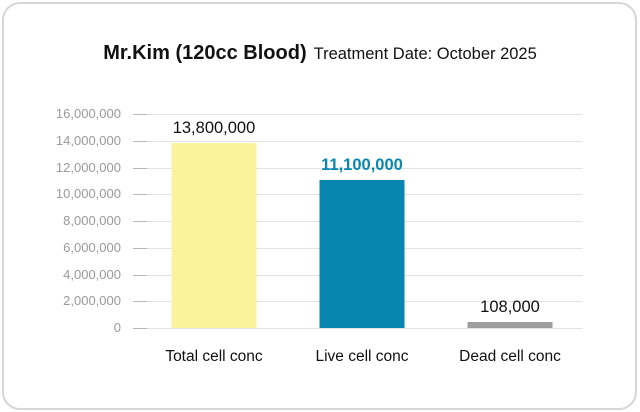 The height and width of the screenshot is (412, 640). Describe the element at coordinates (362, 356) in the screenshot. I see `x-axis-label-live-cell-conc: Live cell conc` at that location.